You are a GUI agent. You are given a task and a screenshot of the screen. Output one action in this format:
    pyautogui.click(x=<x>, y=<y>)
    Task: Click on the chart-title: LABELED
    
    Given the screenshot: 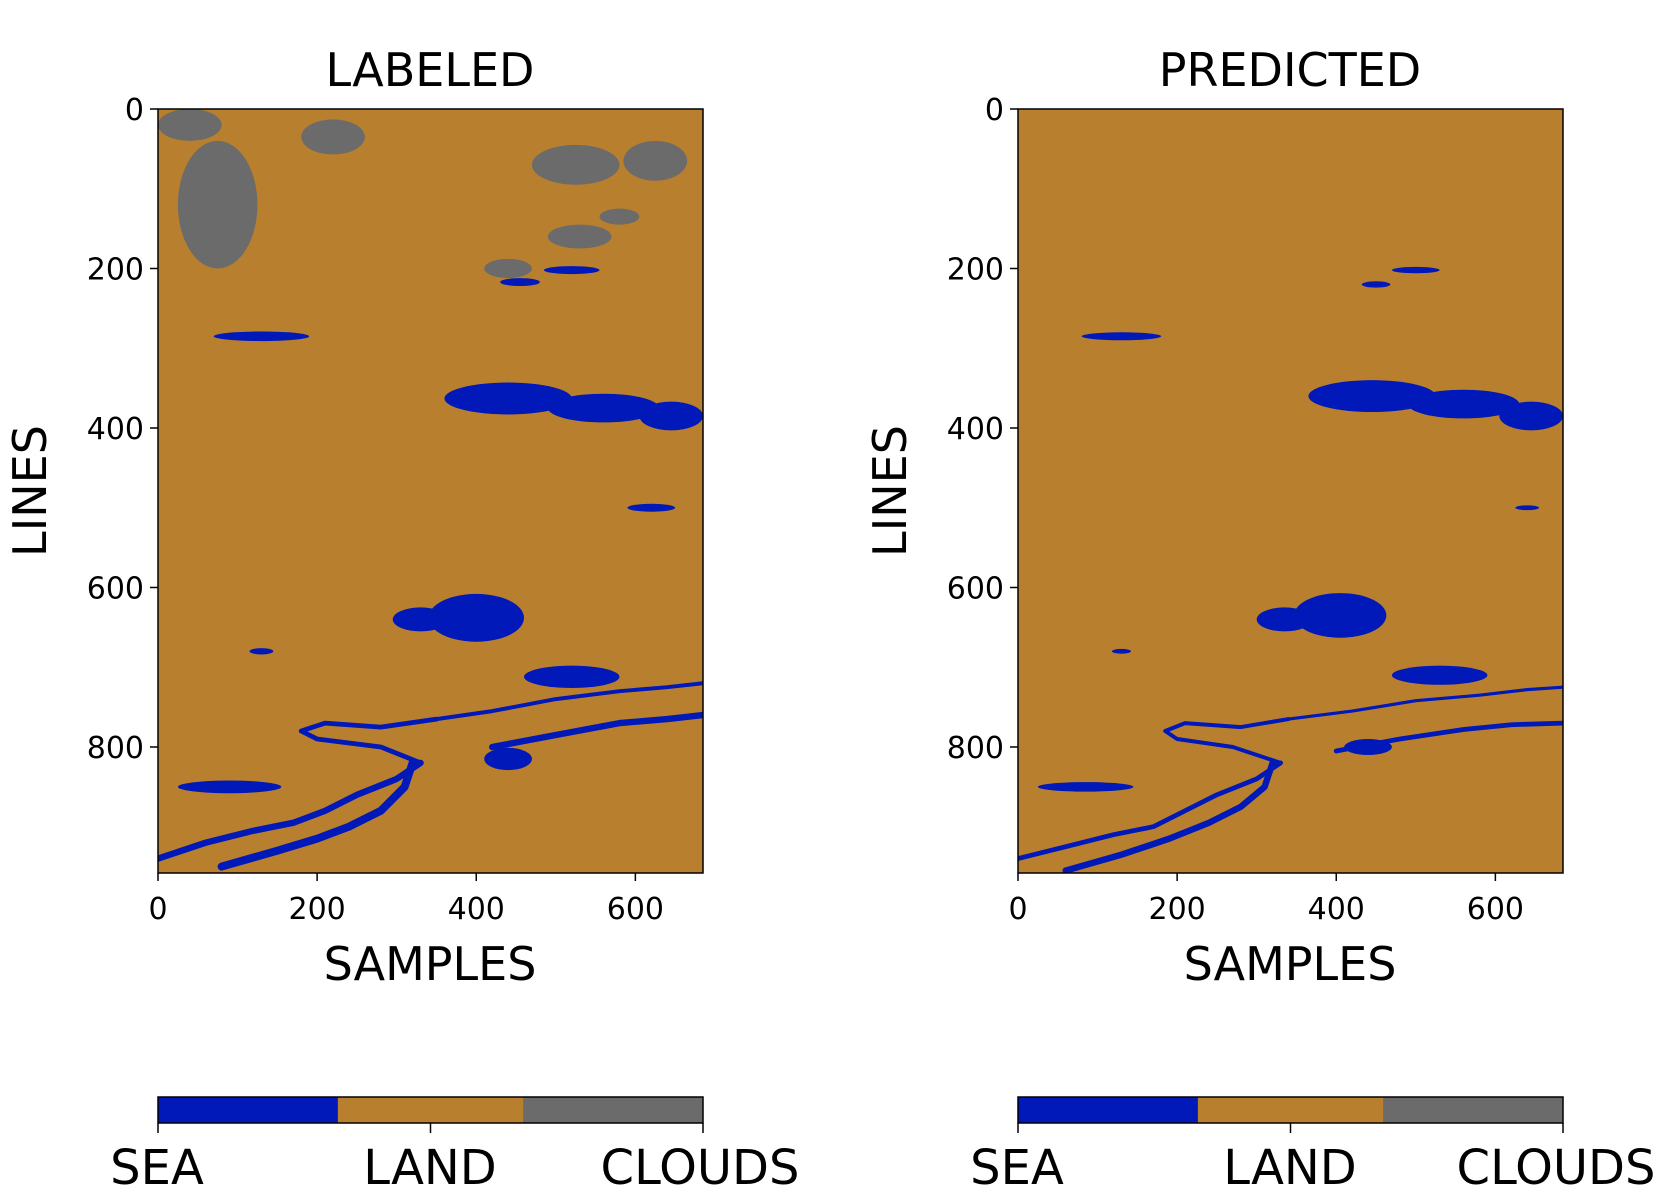 What is the action you would take?
    pyautogui.click(x=430, y=70)
    